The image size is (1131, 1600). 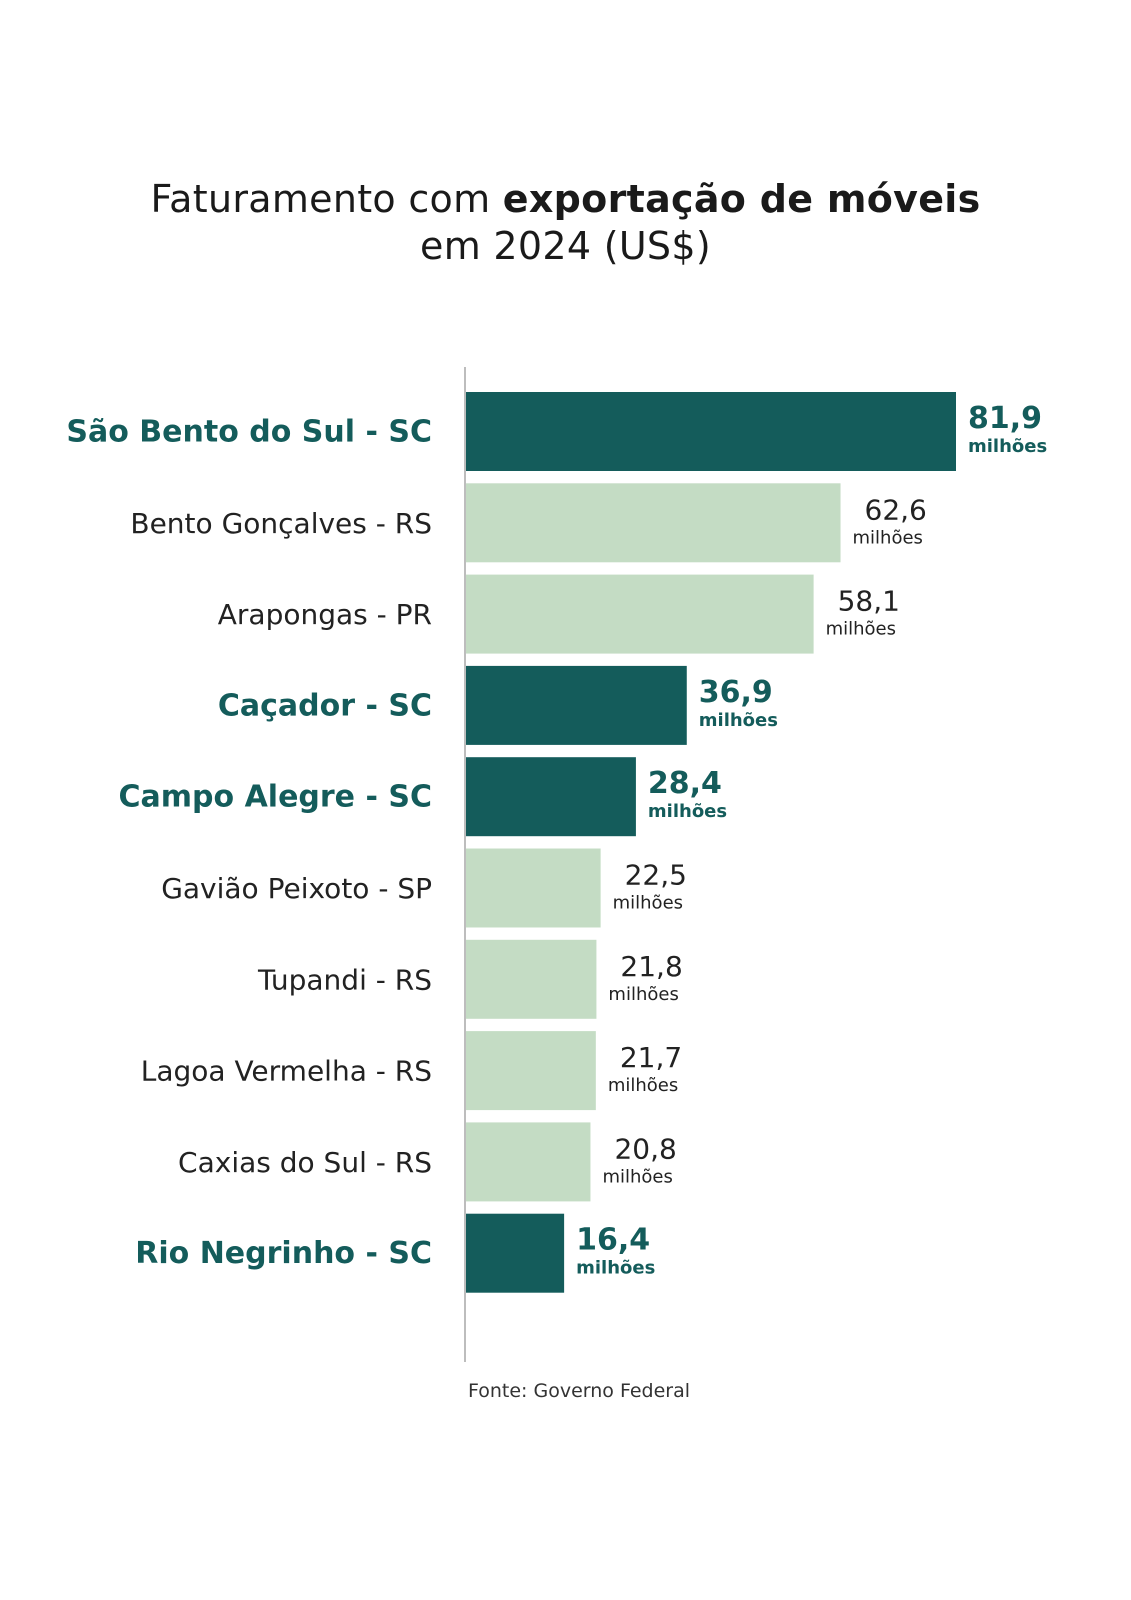 What do you see at coordinates (685, 783) in the screenshot?
I see `value-label-4: 28,4` at bounding box center [685, 783].